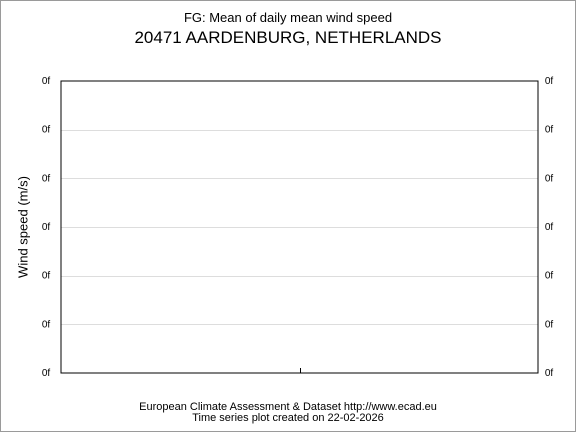 Image resolution: width=576 pixels, height=432 pixels. I want to click on footer-created: Time series plot created on 22-02-2026, so click(288, 418).